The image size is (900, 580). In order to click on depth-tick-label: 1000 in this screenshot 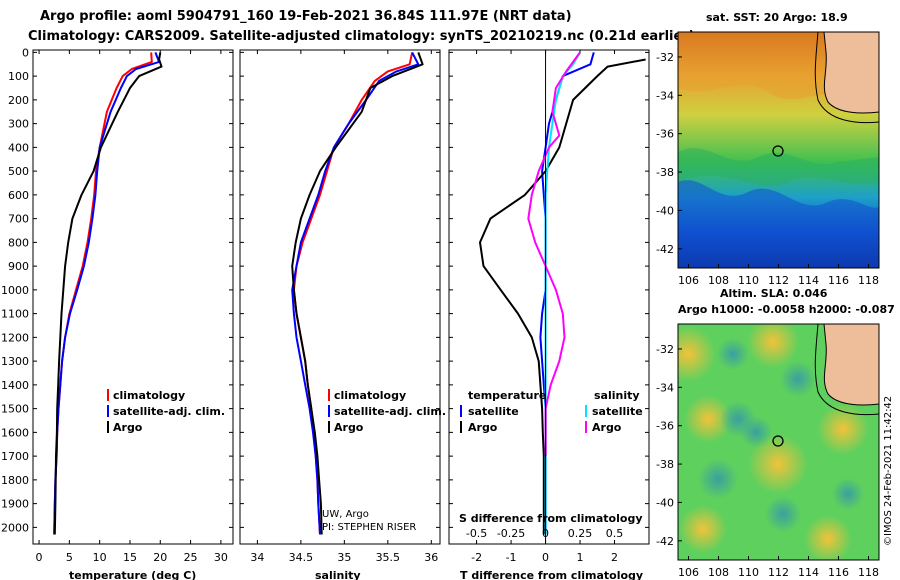, I will do `click(15, 290)`.